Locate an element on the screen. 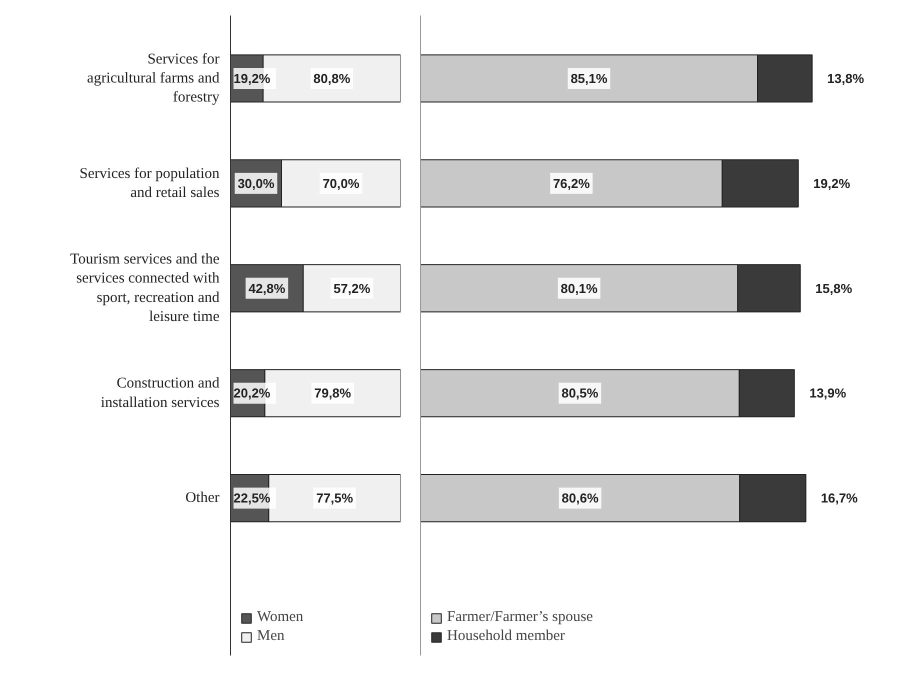  y-tick-label: Services for agricultural farms and forestry is located at coordinates (153, 78).